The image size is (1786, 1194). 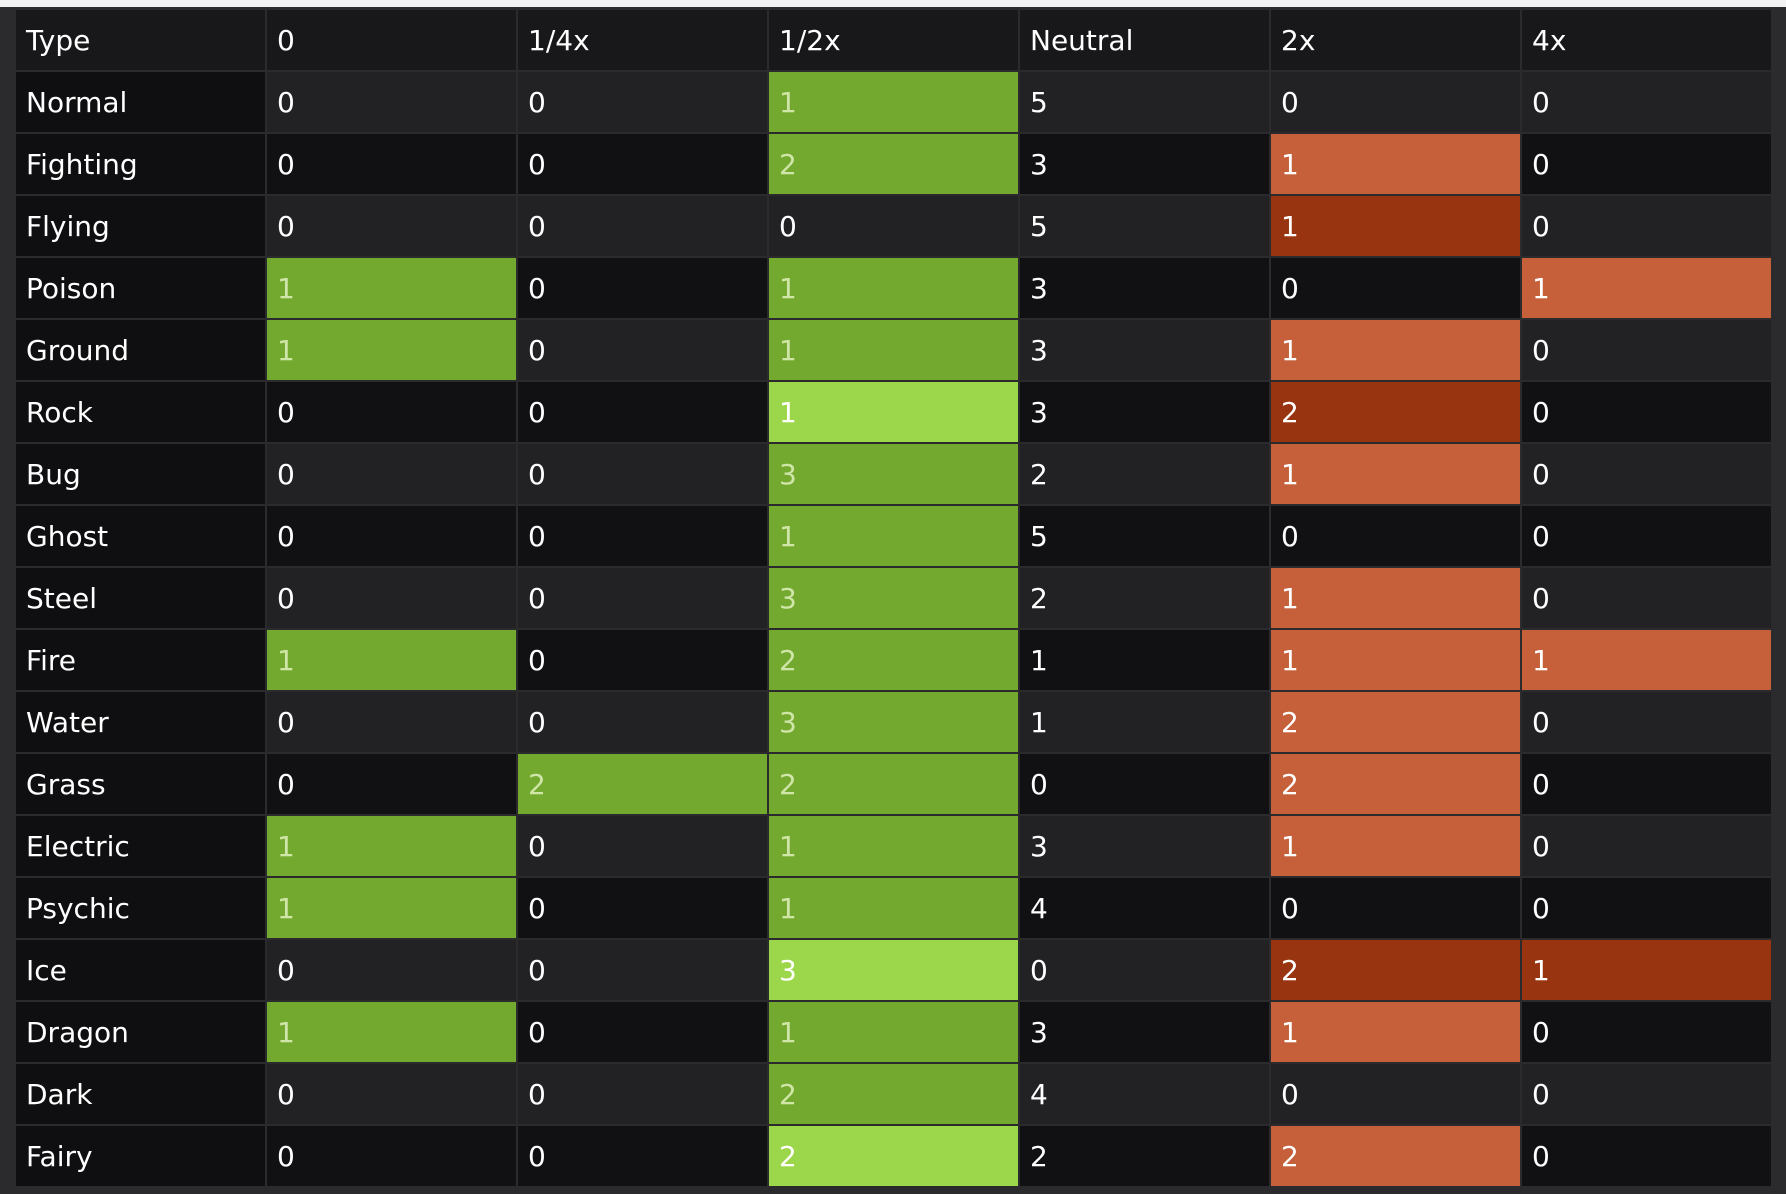 What do you see at coordinates (893, 660) in the screenshot?
I see `table-row: Fire 1 0 2 1 1 1` at bounding box center [893, 660].